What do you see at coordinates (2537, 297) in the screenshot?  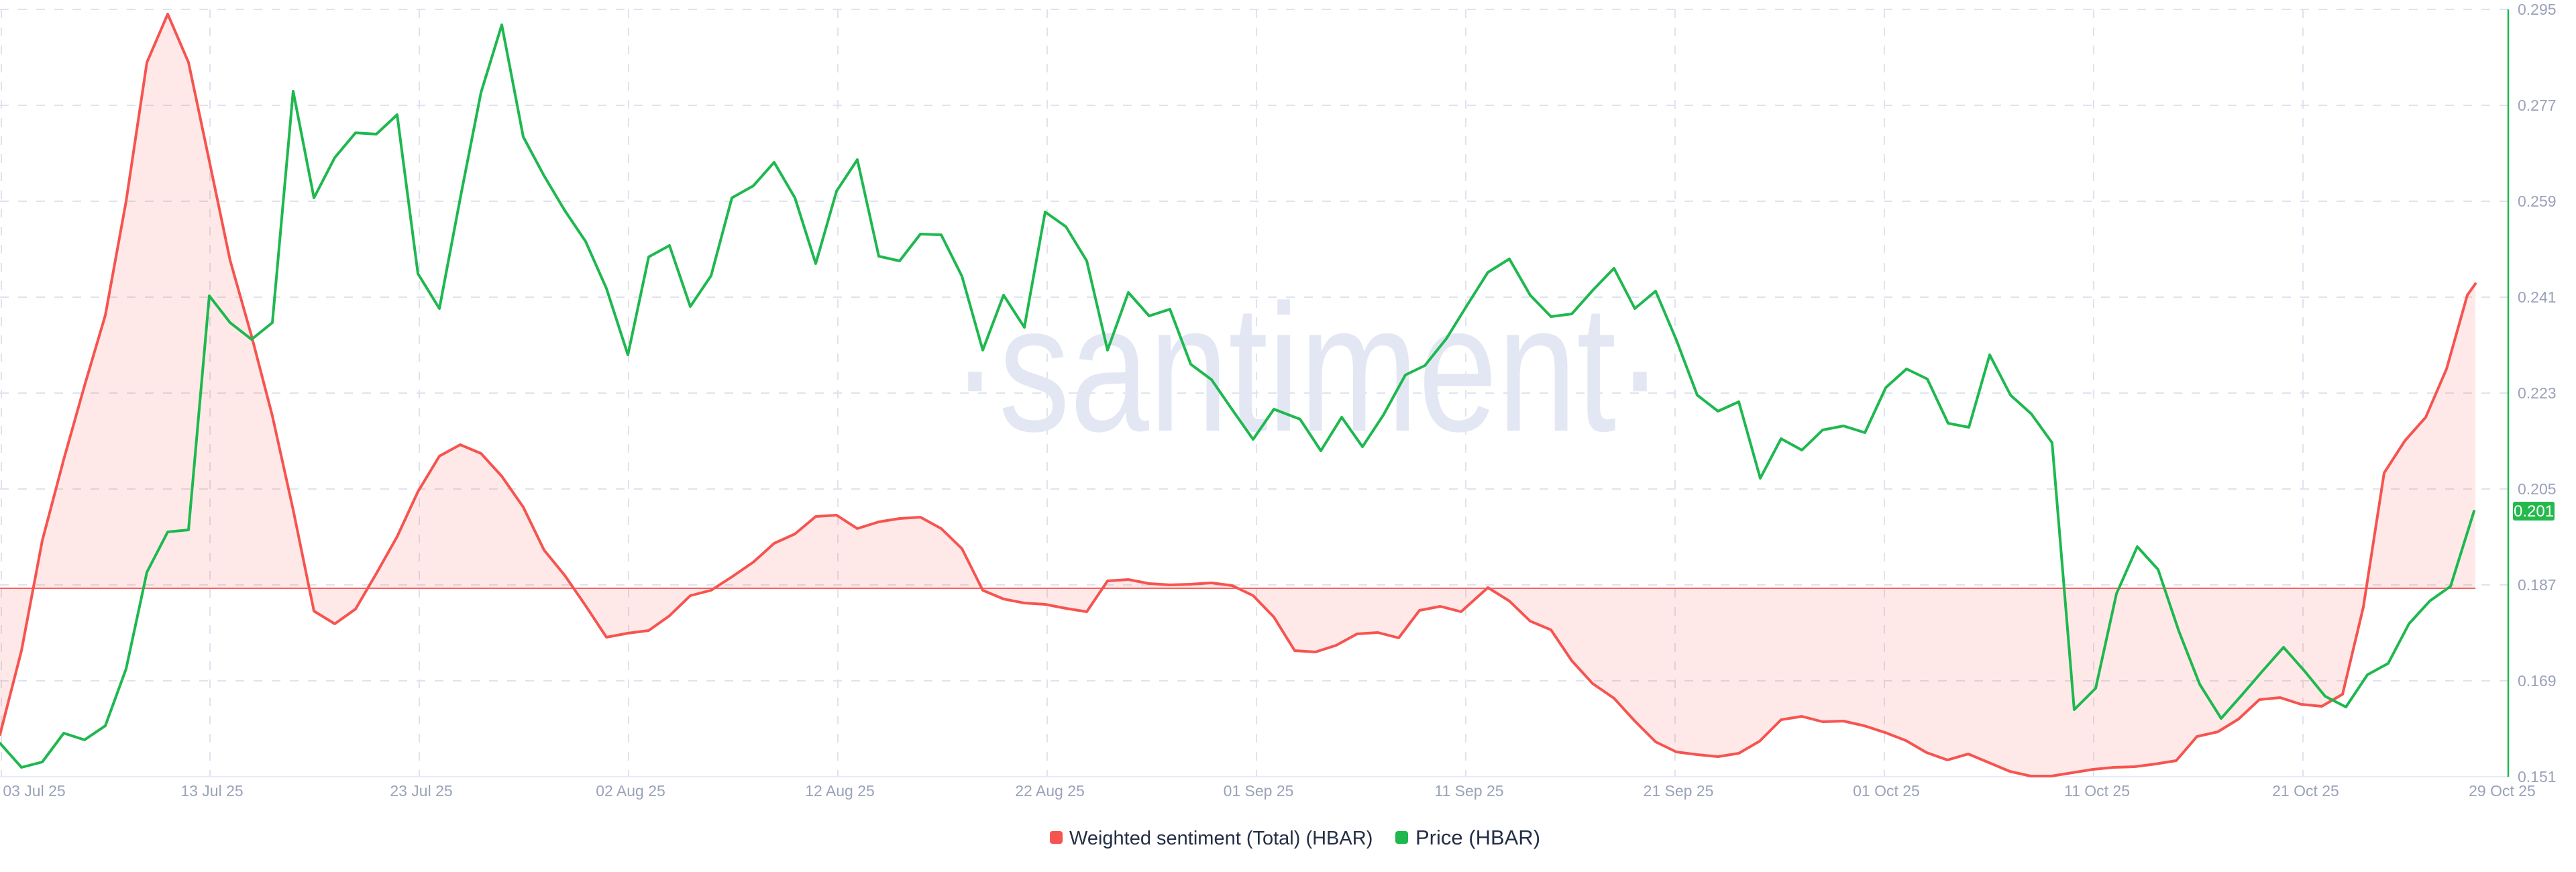 I see `svg-text: 0.241` at bounding box center [2537, 297].